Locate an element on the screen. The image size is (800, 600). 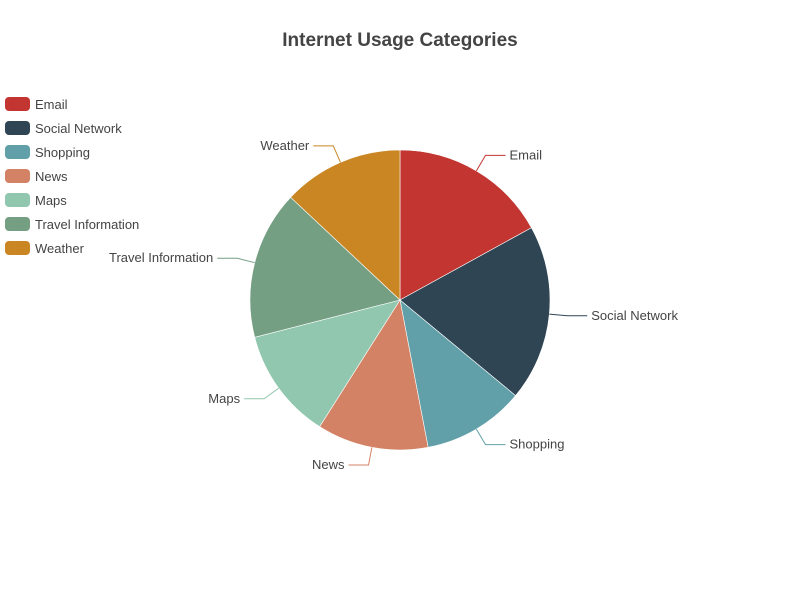
leader-line-weather is located at coordinates (327, 154).